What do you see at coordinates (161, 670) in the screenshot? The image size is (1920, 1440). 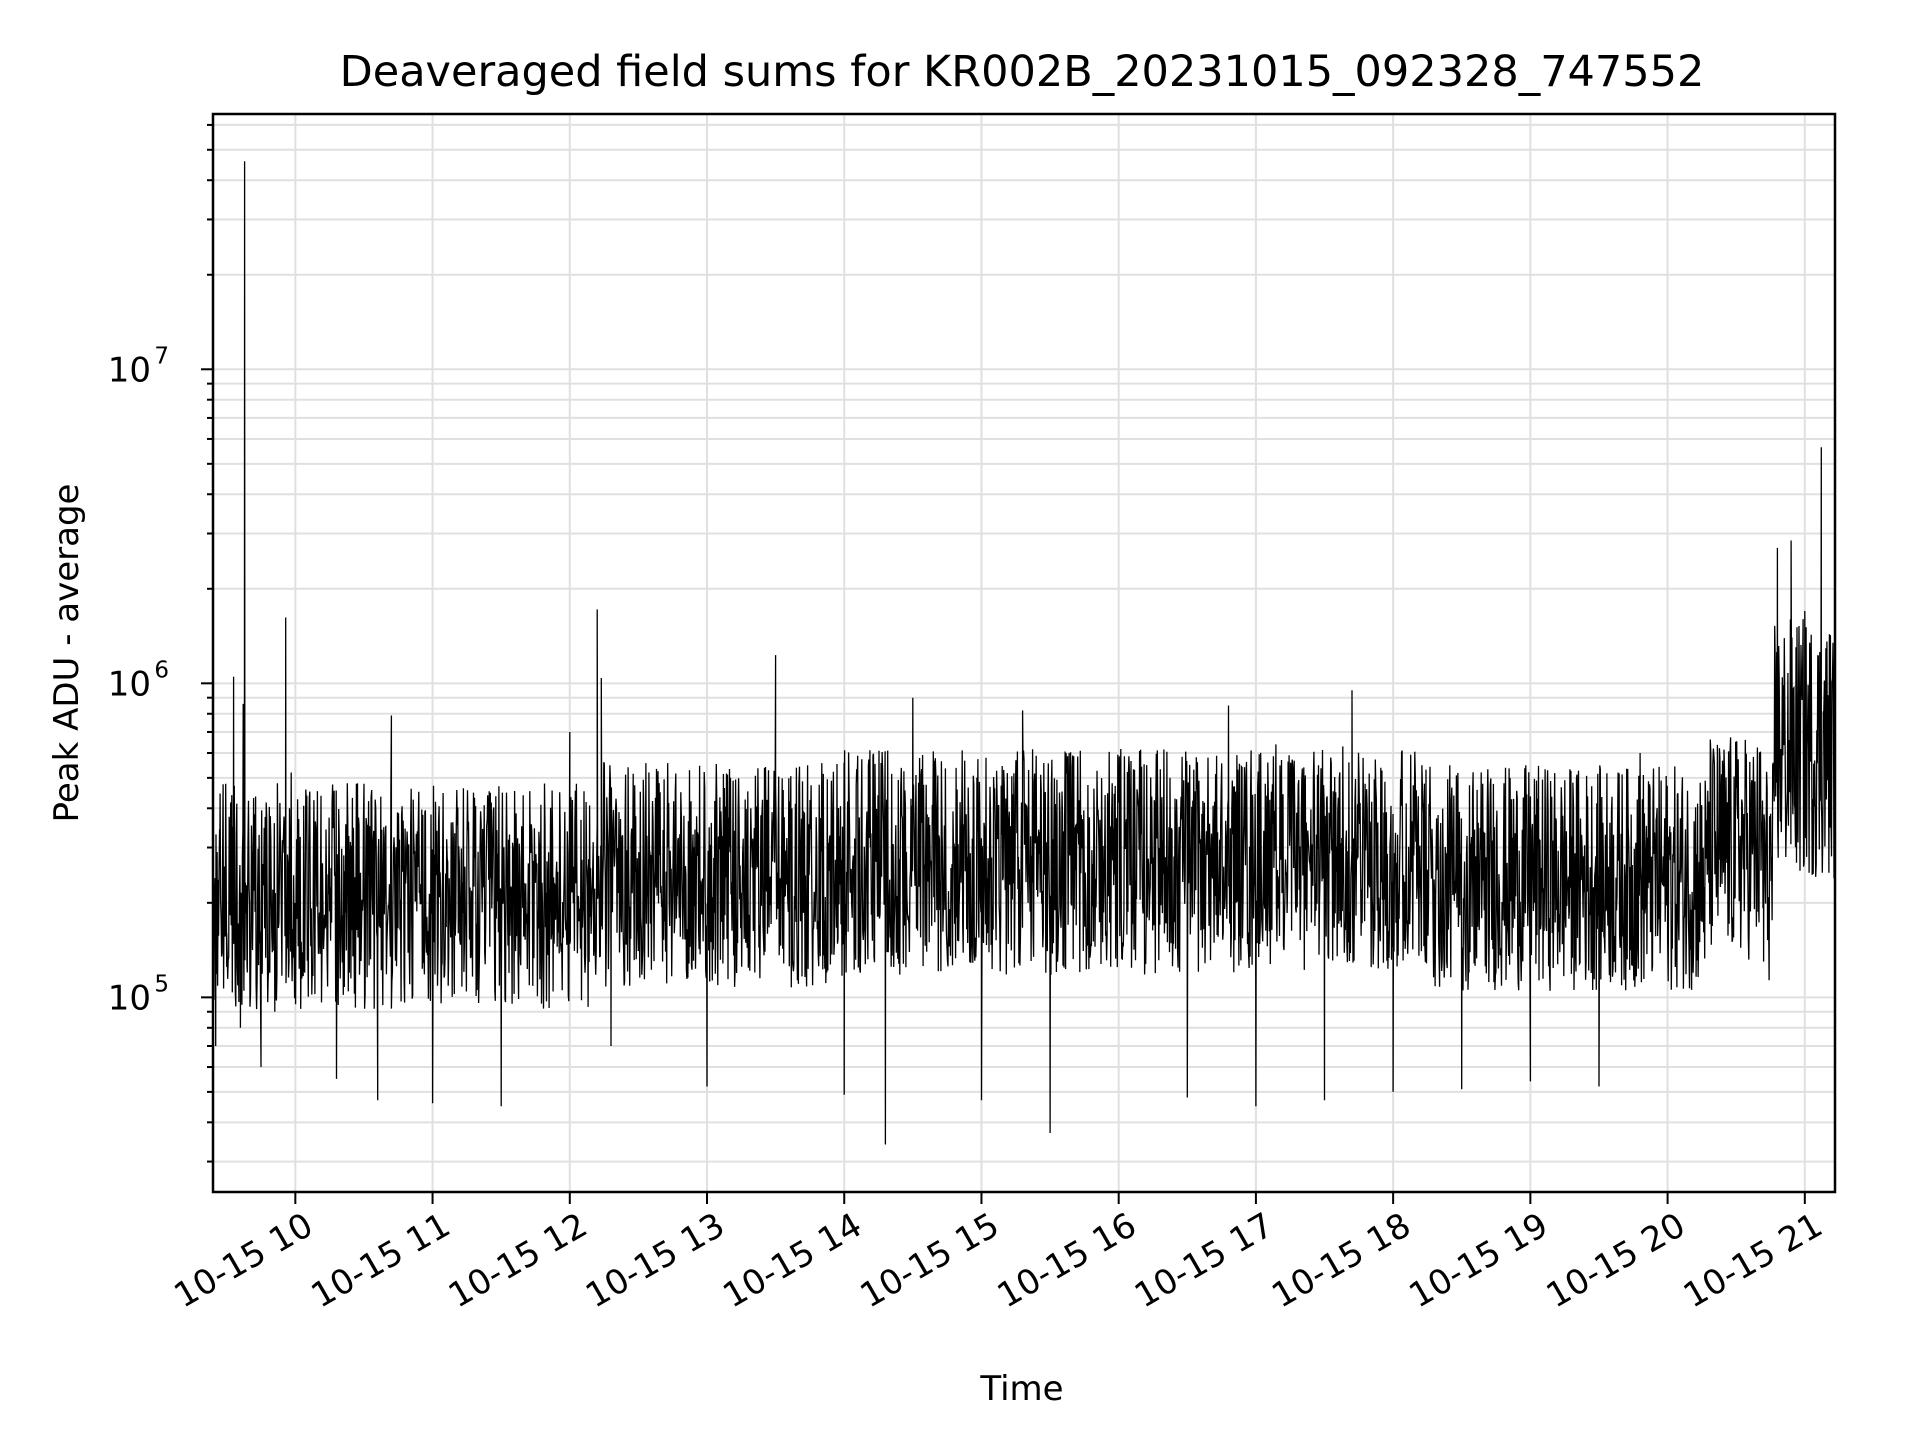 I see `y-tick-exponent: 6` at bounding box center [161, 670].